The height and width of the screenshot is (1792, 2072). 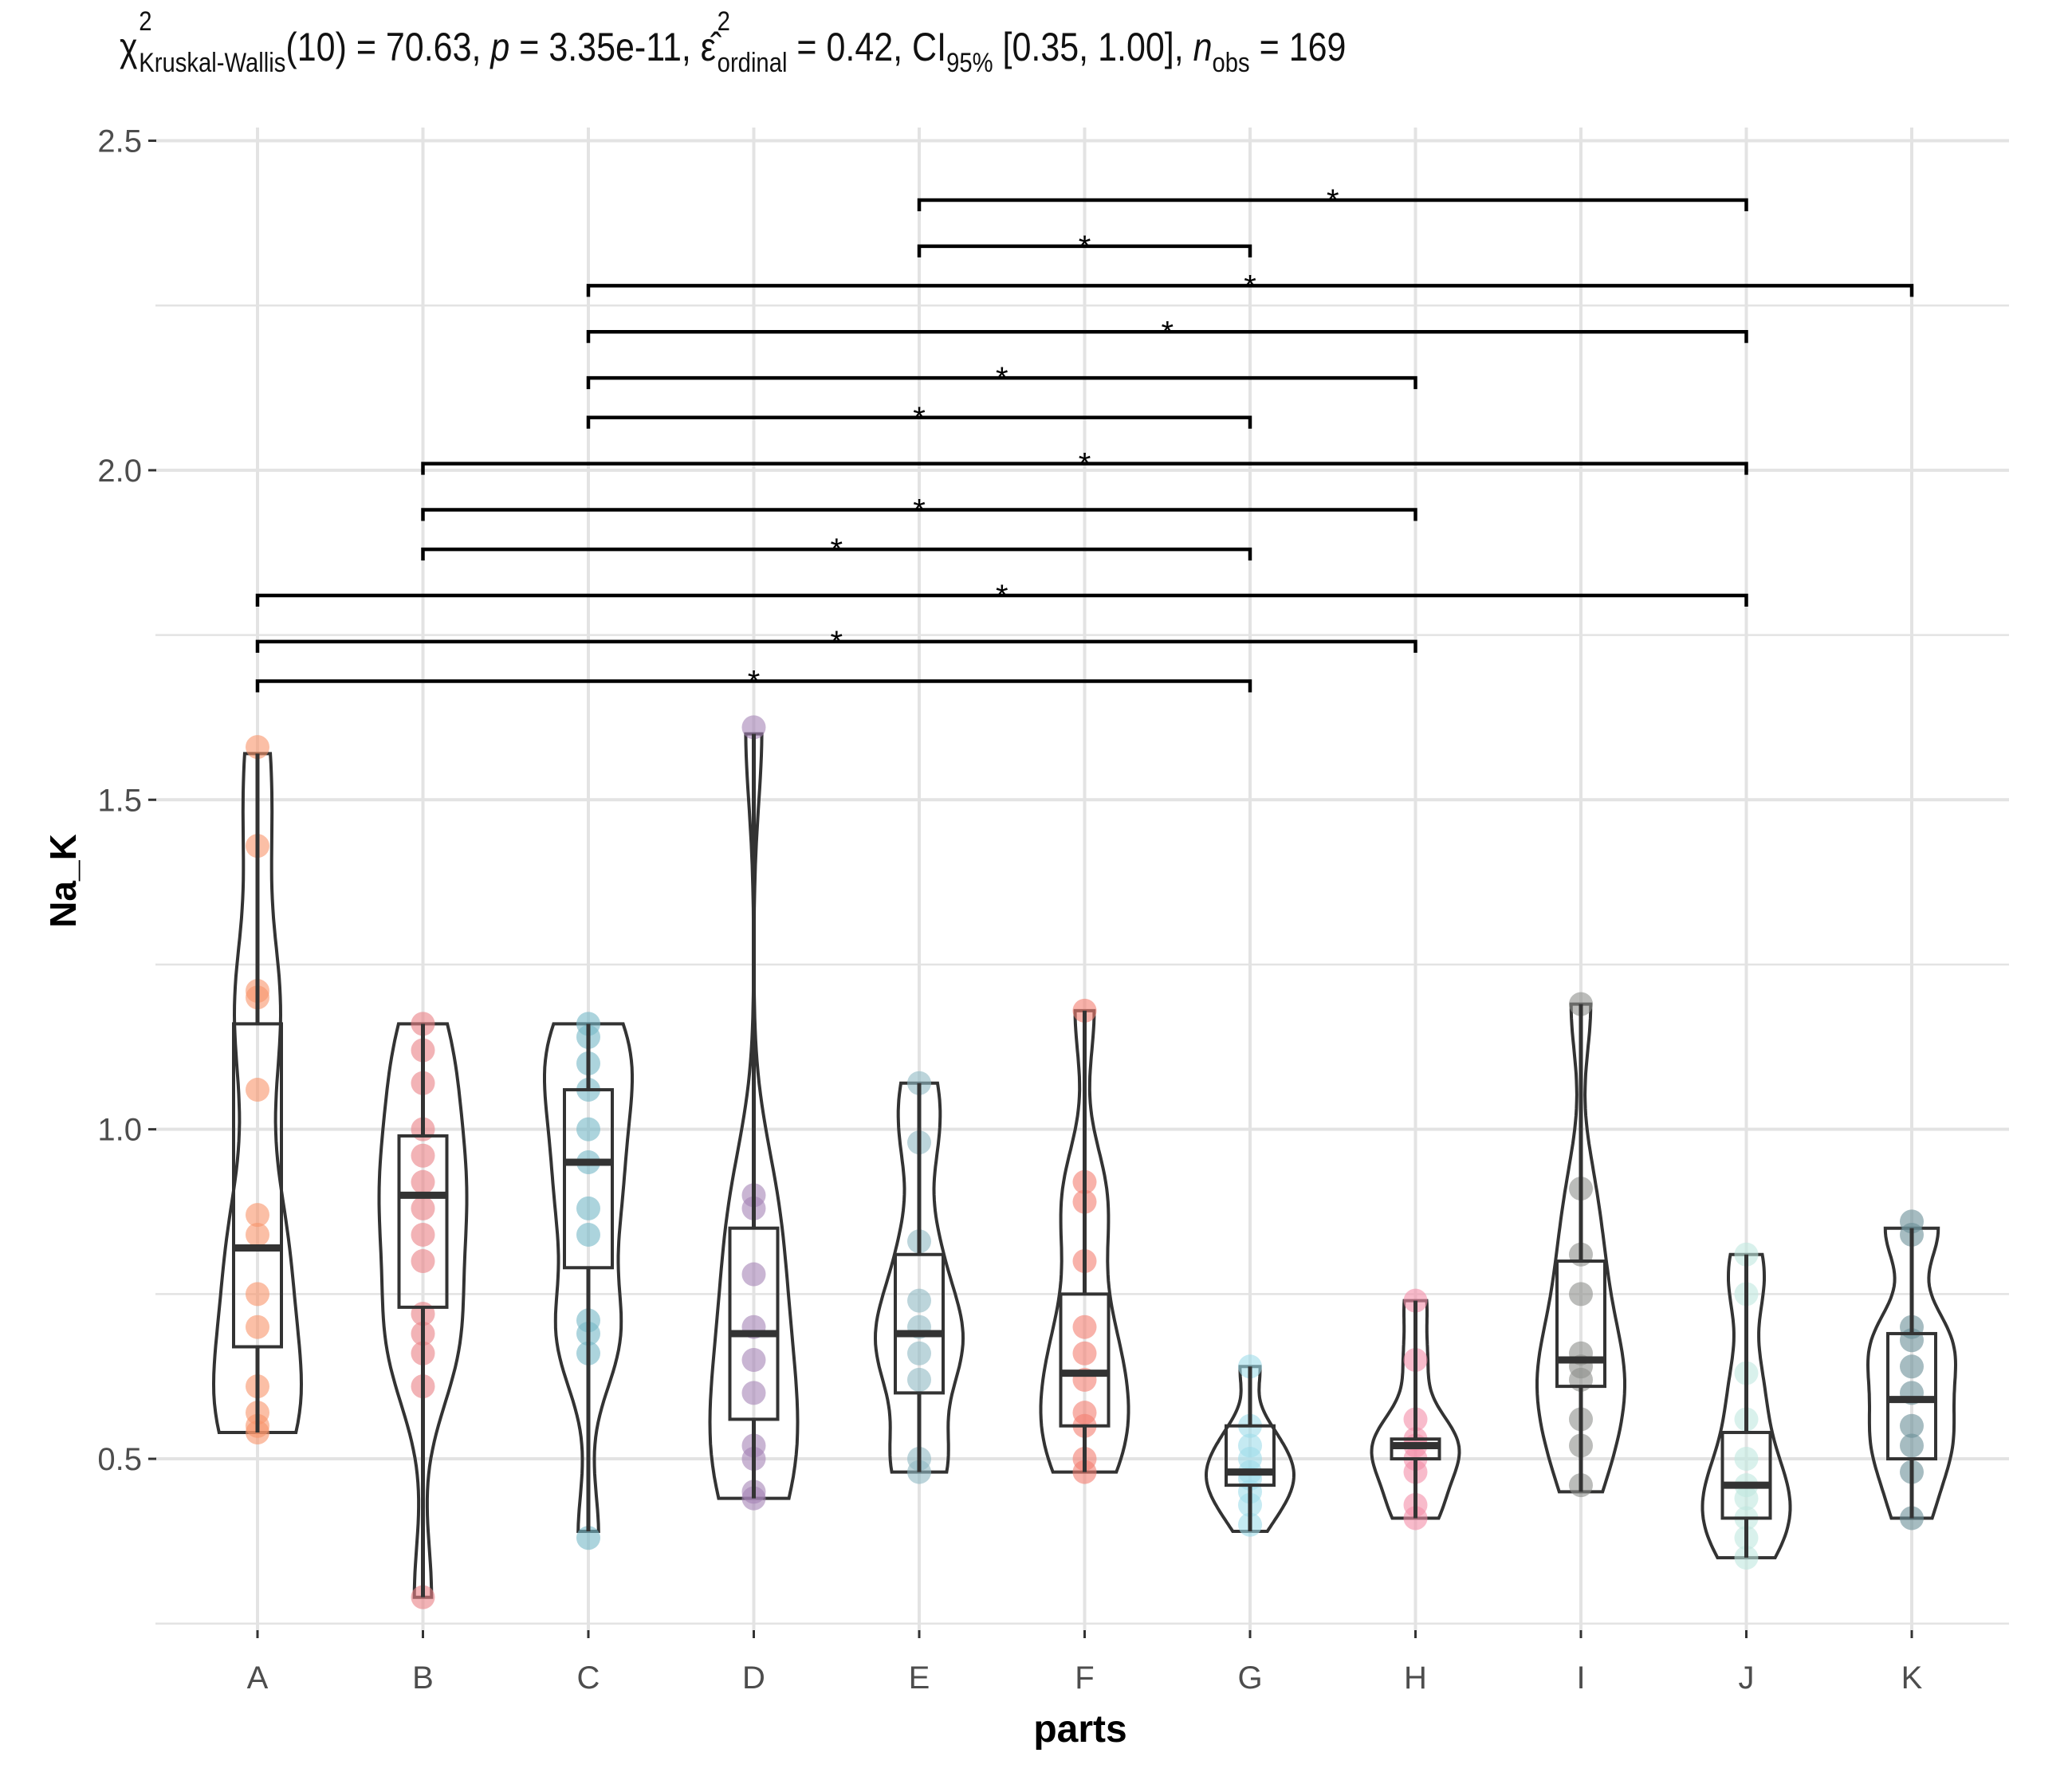 I want to click on significance-label-A-H: *, so click(x=837, y=643).